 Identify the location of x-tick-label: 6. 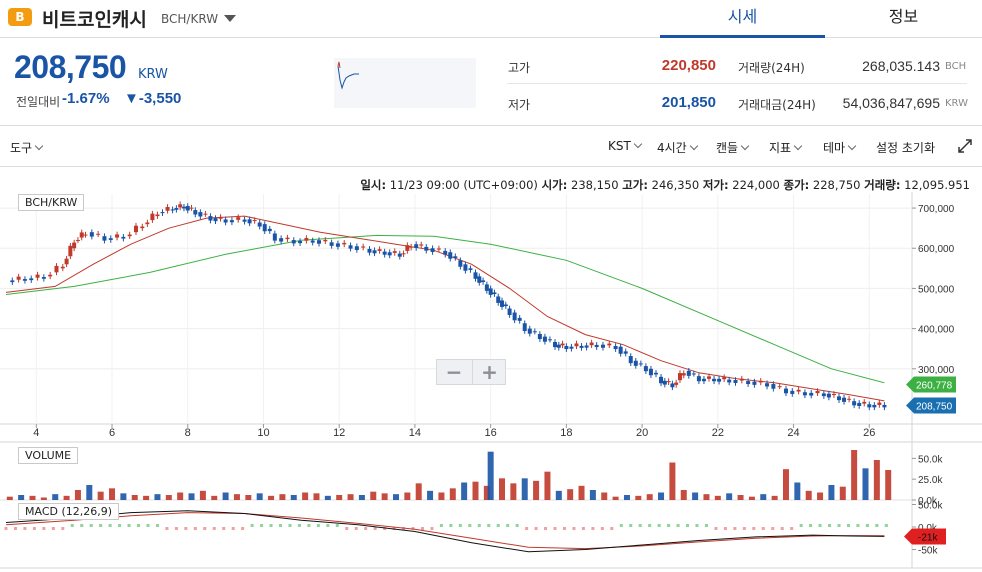
(112, 433).